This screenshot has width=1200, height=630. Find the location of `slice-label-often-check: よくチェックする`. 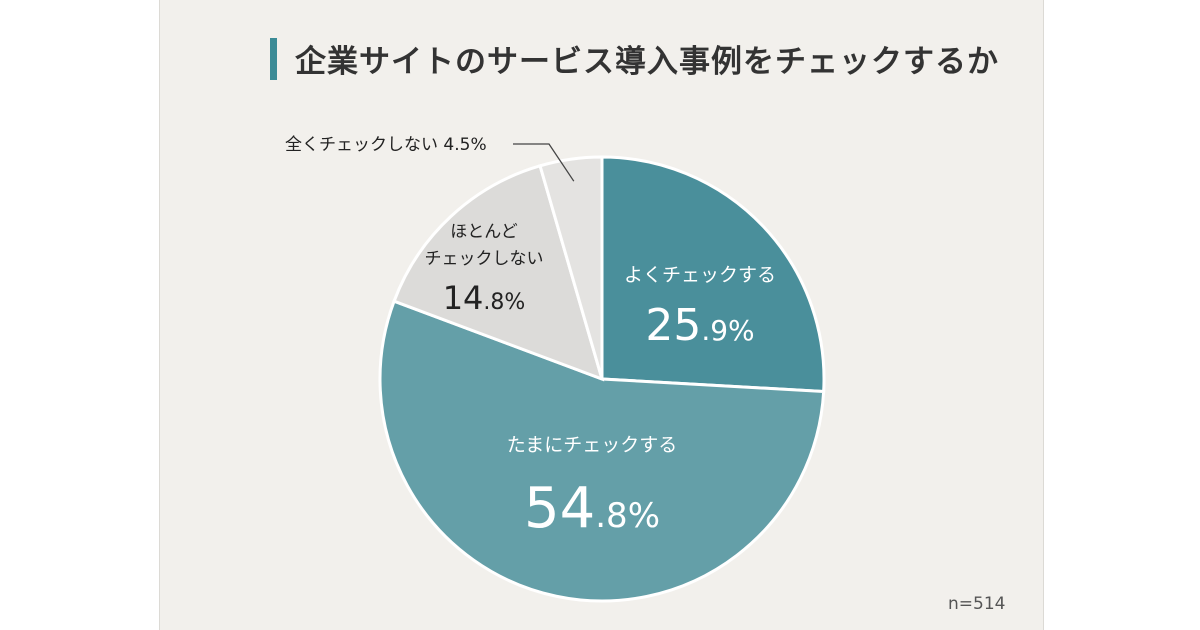

slice-label-often-check: よくチェックする is located at coordinates (700, 275).